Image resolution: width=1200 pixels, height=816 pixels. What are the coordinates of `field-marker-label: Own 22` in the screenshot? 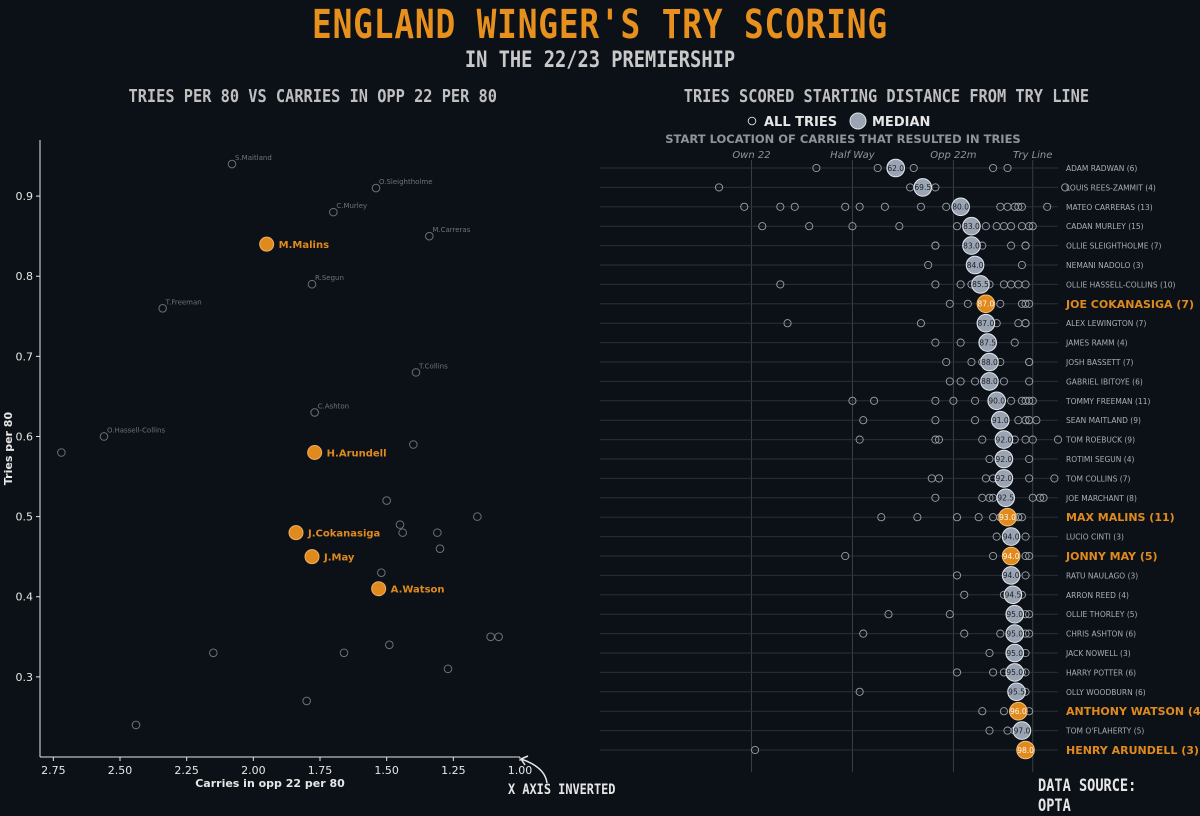 It's located at (751, 155).